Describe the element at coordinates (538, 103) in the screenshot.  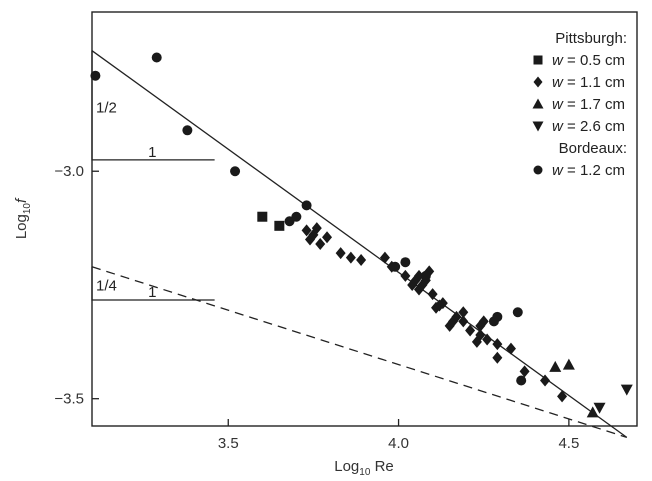
I see `legend-marker-triangle-up` at that location.